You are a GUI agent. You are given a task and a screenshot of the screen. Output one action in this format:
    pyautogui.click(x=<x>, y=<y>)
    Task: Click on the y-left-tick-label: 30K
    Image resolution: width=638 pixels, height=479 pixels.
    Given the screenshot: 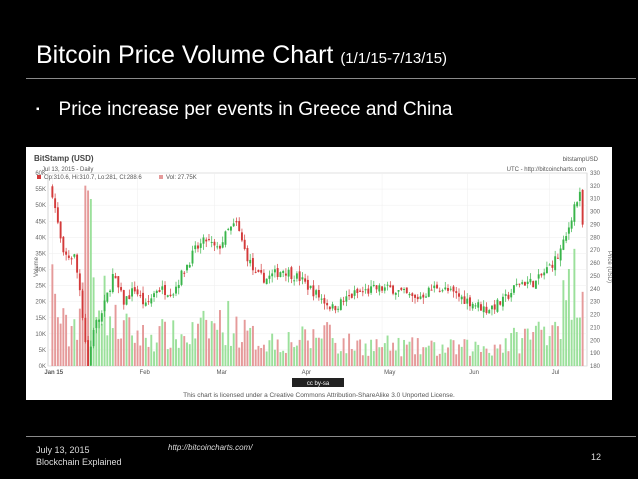 What is the action you would take?
    pyautogui.click(x=40, y=271)
    